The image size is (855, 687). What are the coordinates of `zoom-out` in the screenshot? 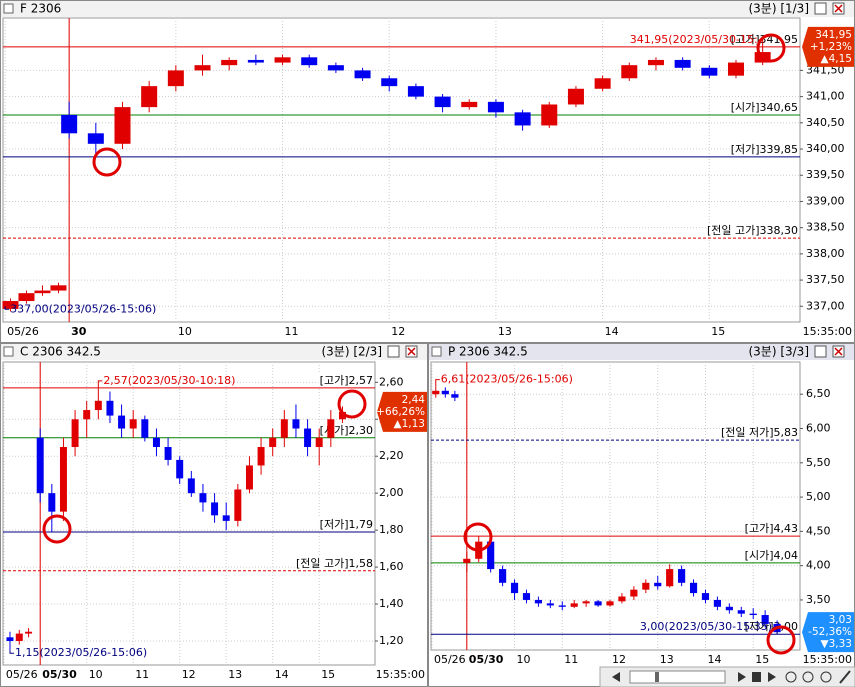 It's located at (808, 677).